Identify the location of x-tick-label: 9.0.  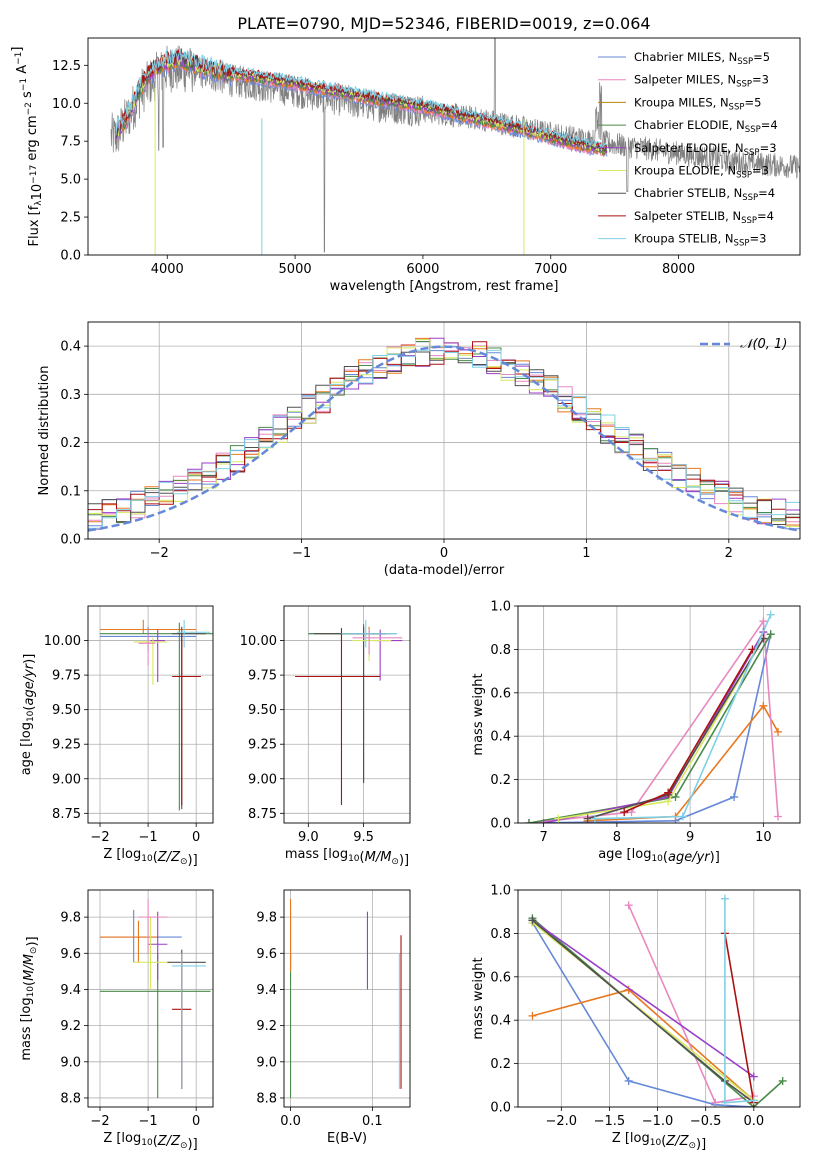
(308, 837).